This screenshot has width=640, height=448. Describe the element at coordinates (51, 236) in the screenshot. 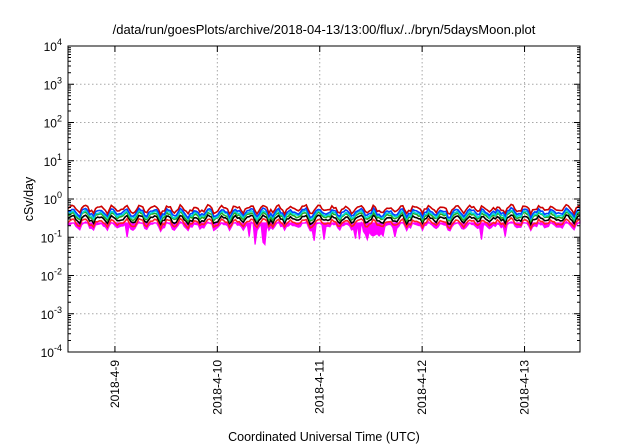

I see `y-tick-label: 10⁻¹` at that location.